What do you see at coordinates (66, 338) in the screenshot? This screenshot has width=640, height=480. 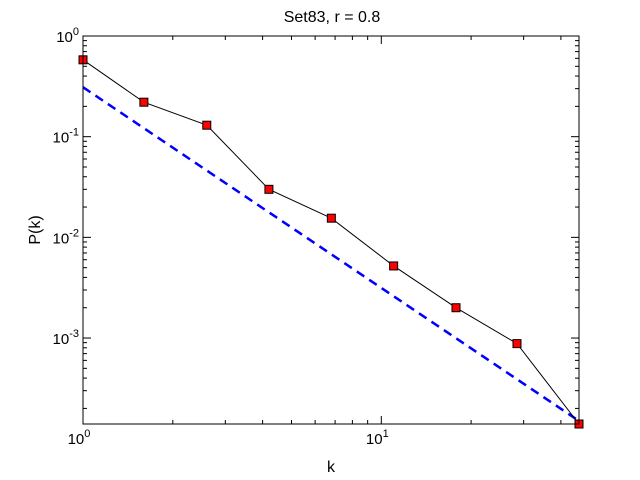 I see `y-tick-label: 10⁻³` at bounding box center [66, 338].